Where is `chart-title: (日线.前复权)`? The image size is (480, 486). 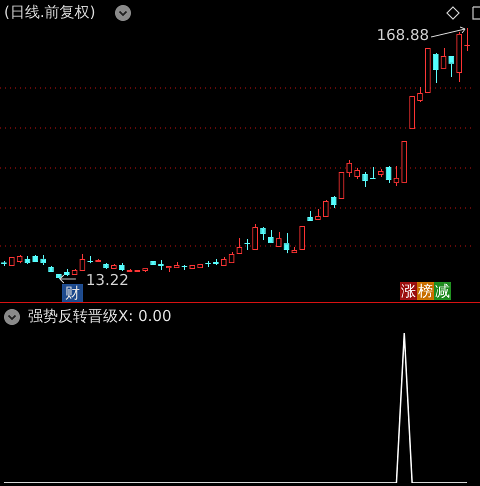 chart-title: (日线.前复权) is located at coordinates (50, 12).